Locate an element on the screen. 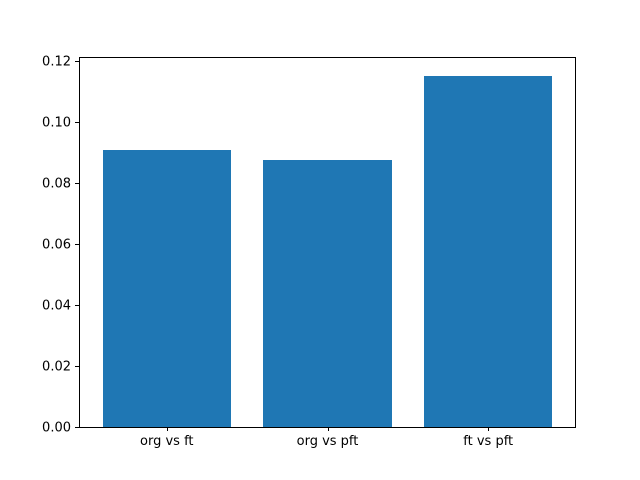 The width and height of the screenshot is (640, 480). y-tick-label: 0.12 is located at coordinates (56, 62).